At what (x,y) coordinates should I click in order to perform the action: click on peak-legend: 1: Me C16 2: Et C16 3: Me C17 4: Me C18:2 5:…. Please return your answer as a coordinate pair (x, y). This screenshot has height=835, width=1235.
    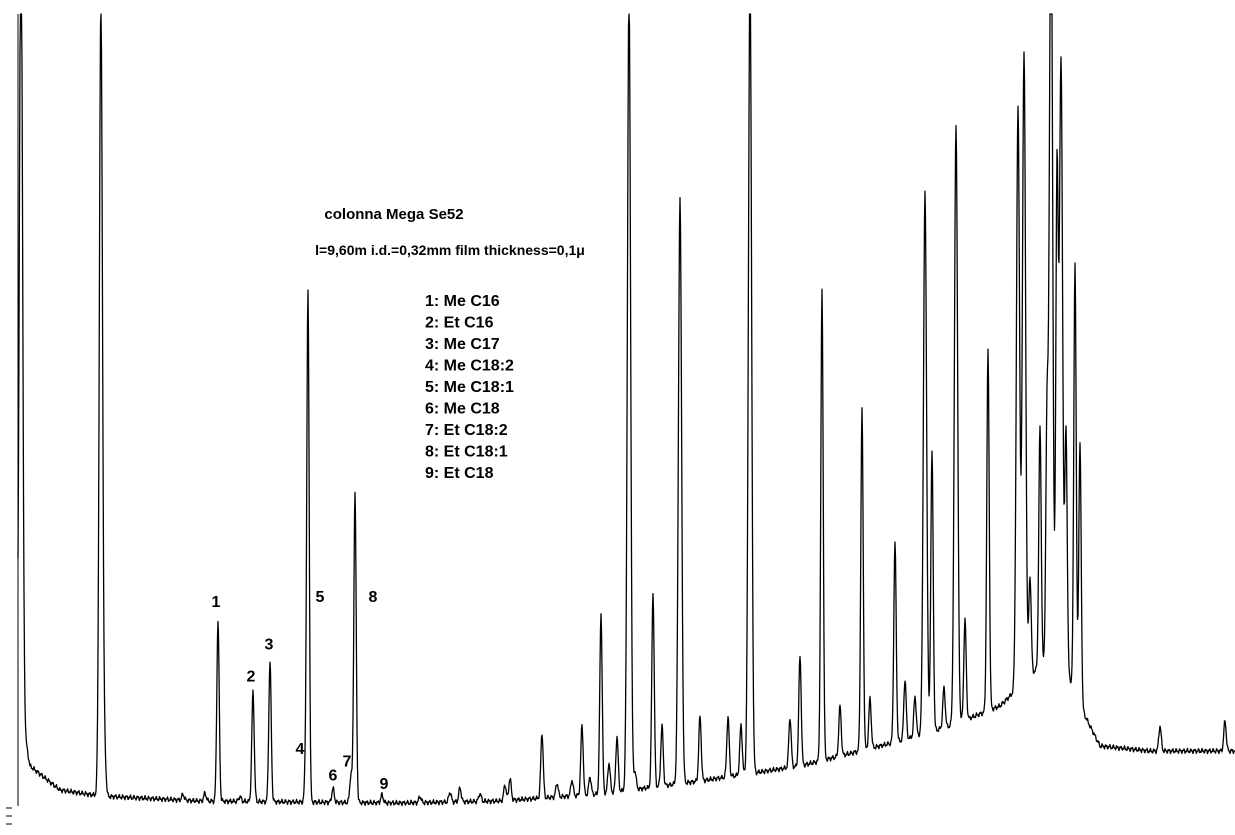
    Looking at the image, I should click on (469, 387).